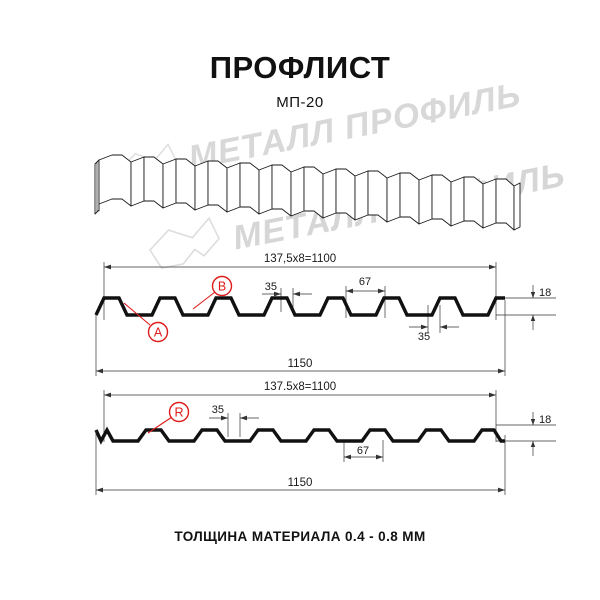  What do you see at coordinates (526, 307) in the screenshot?
I see `dimension-height-upper` at bounding box center [526, 307].